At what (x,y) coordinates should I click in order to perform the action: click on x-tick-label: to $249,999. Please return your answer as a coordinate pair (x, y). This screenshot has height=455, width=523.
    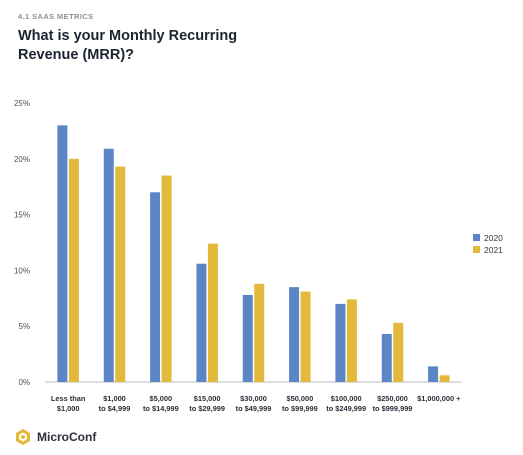
    Looking at the image, I should click on (346, 408).